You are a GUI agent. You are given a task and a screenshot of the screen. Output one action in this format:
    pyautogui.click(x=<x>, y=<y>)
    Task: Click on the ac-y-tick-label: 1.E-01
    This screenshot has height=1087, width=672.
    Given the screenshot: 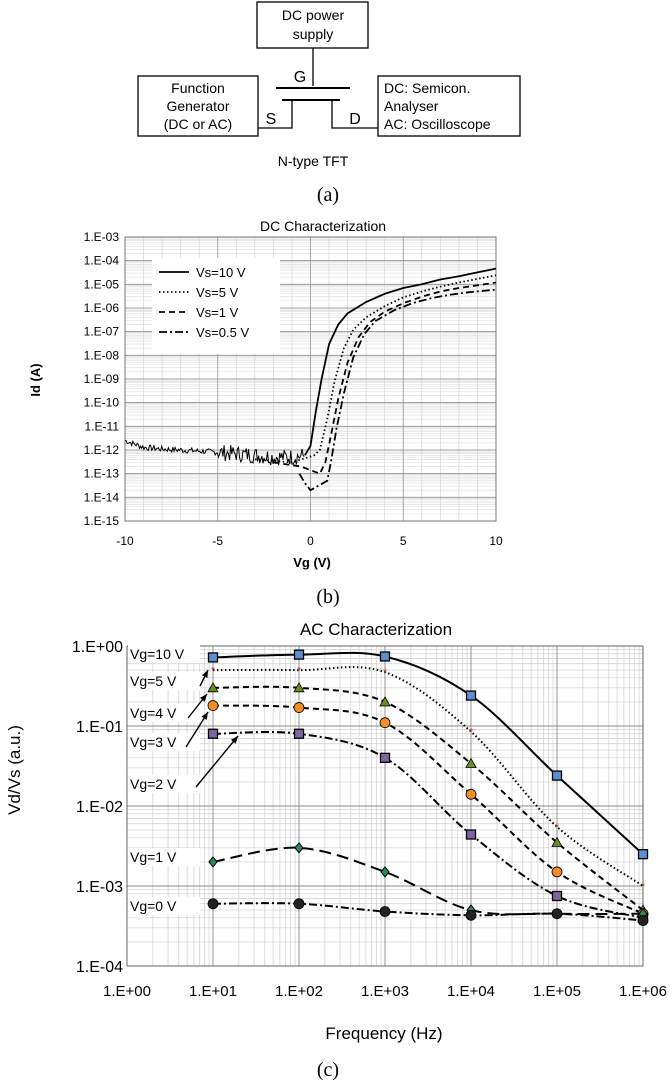 What is the action you would take?
    pyautogui.click(x=99, y=727)
    